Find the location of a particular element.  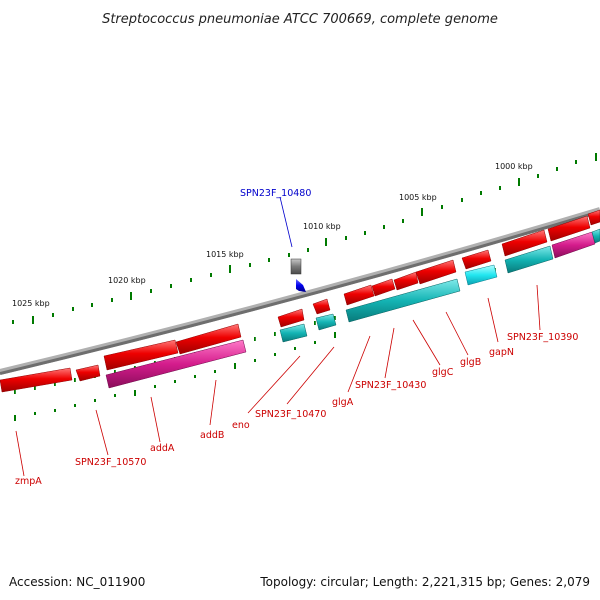

label-SPN23F_10470: SPN23F_10470 is located at coordinates (290, 414).